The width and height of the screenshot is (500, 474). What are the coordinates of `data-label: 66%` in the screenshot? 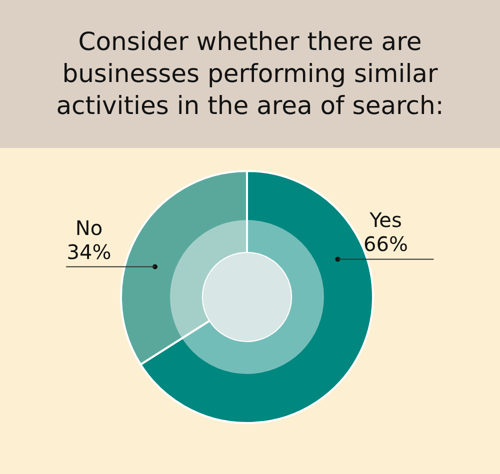 It's located at (385, 244).